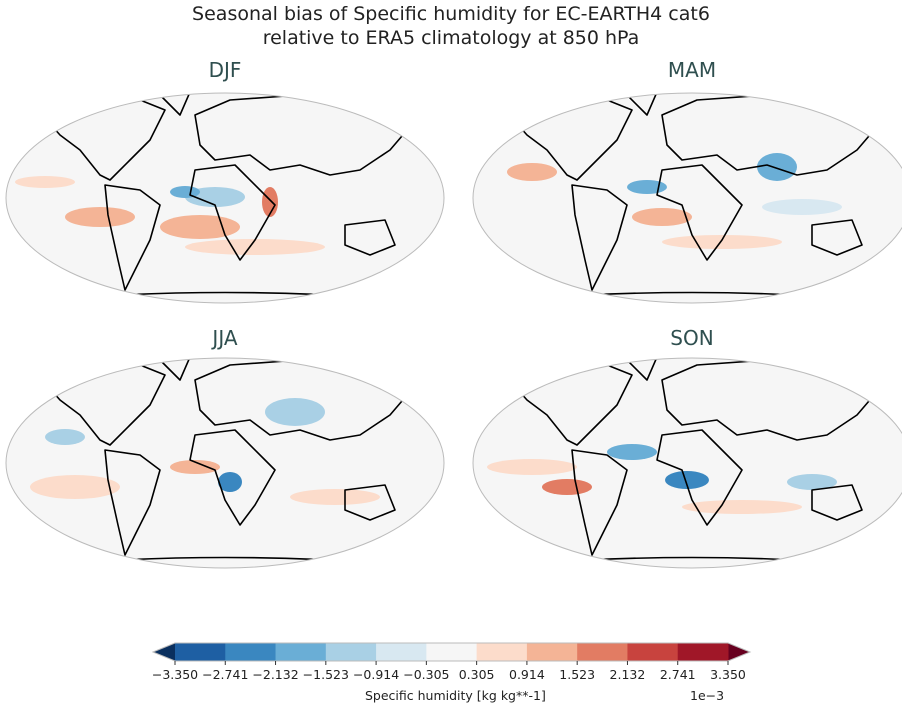 This screenshot has height=707, width=902. I want to click on map-panel-jja, so click(225, 463).